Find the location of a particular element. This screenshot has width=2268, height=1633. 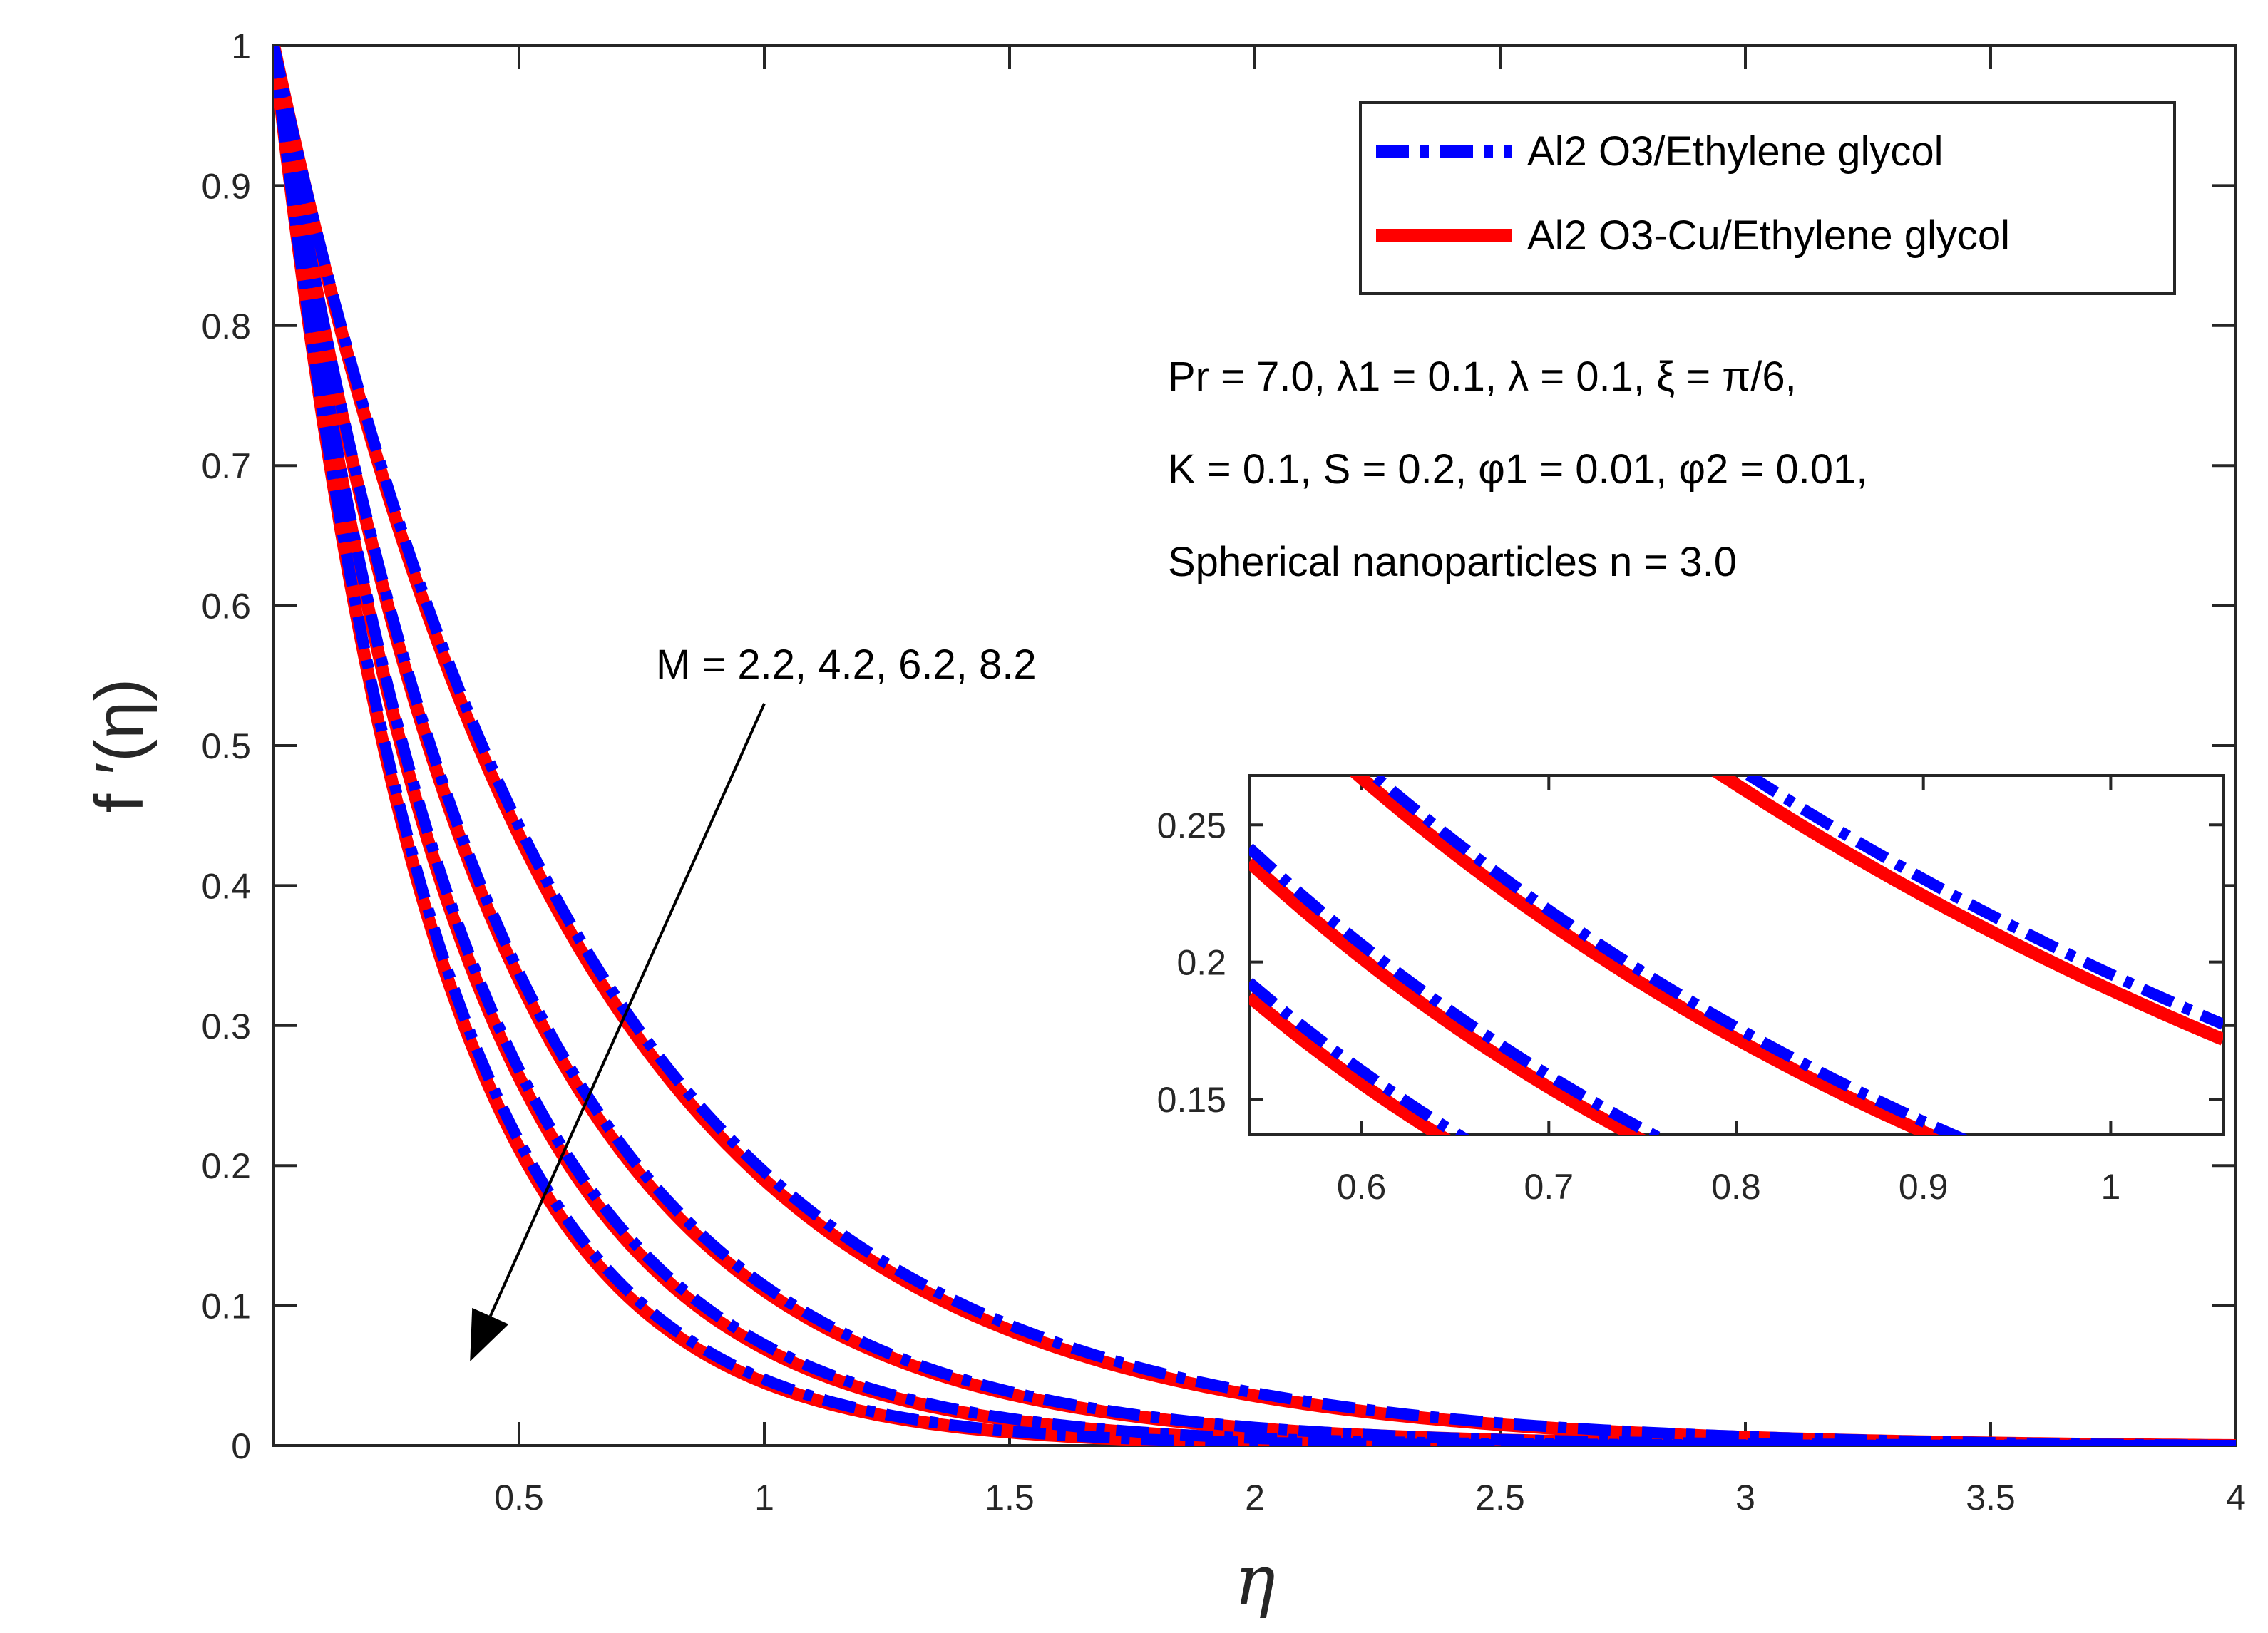

inset-series-line-solid-m2.2 is located at coordinates (1966, 911).